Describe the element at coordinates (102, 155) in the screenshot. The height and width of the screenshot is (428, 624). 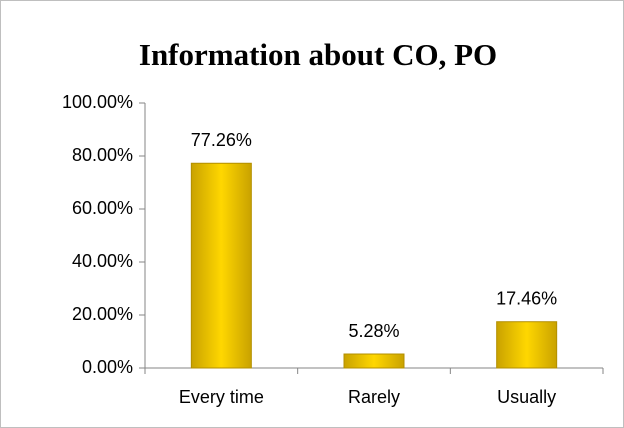
I see `y-tick-label: 80.00%` at that location.